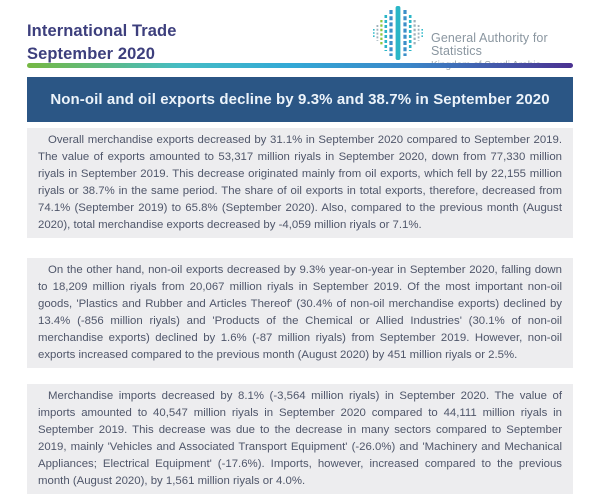  Describe the element at coordinates (398, 33) in the screenshot. I see `gastat-soundwave-logo-icon` at that location.